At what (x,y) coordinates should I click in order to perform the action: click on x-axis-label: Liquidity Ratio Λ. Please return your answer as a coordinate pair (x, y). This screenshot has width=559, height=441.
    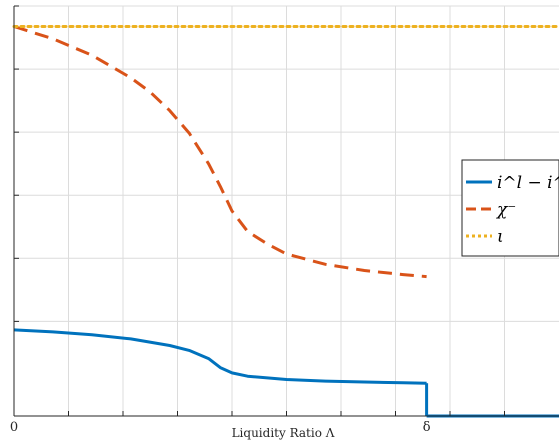
    Looking at the image, I should click on (283, 433).